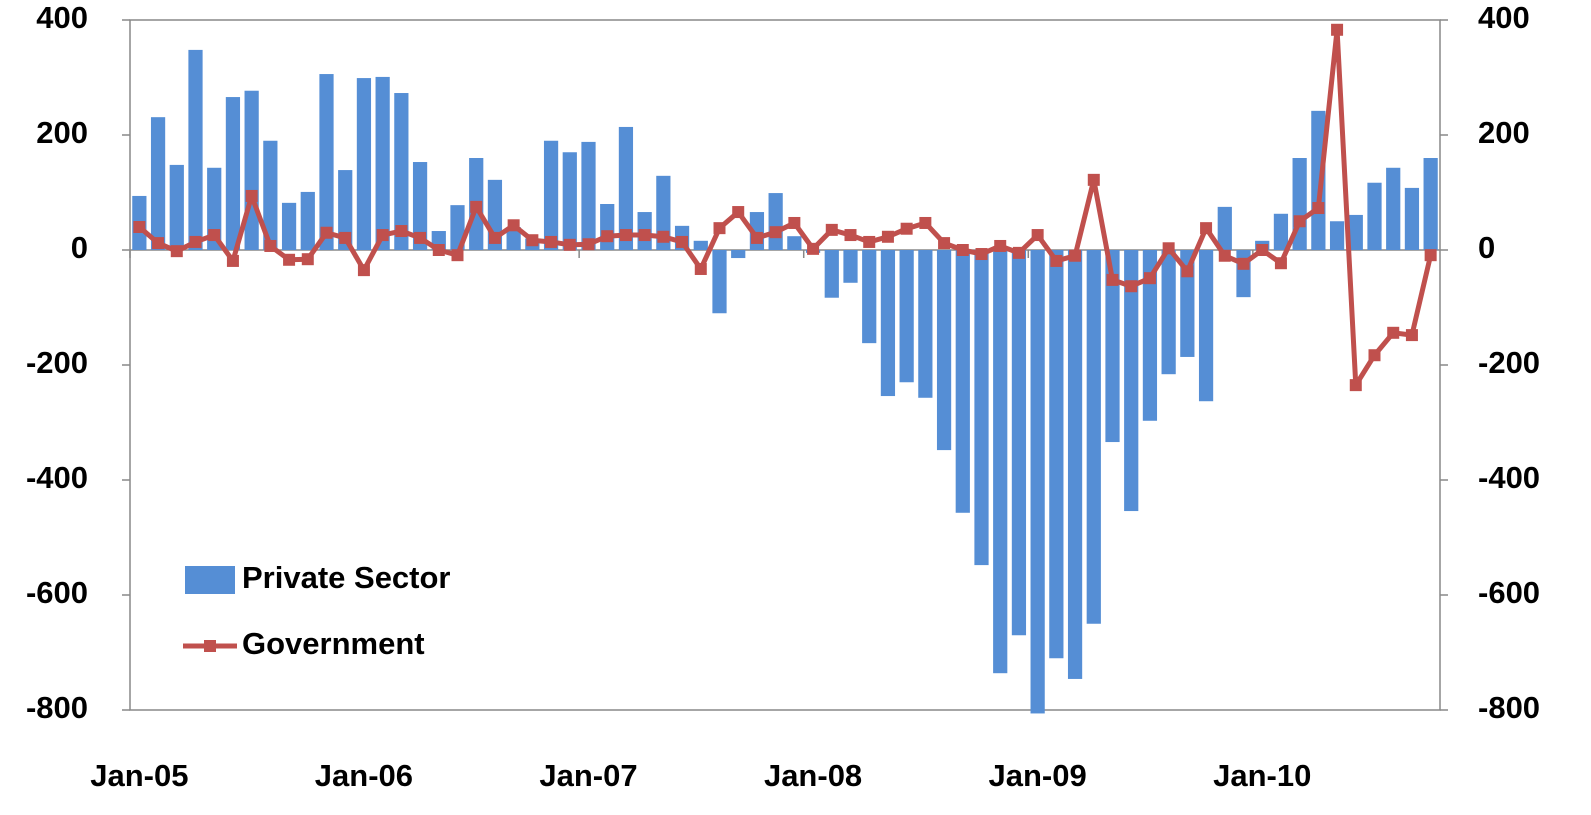 The height and width of the screenshot is (815, 1591). What do you see at coordinates (1509, 362) in the screenshot?
I see `y2-tick-label: -200` at bounding box center [1509, 362].